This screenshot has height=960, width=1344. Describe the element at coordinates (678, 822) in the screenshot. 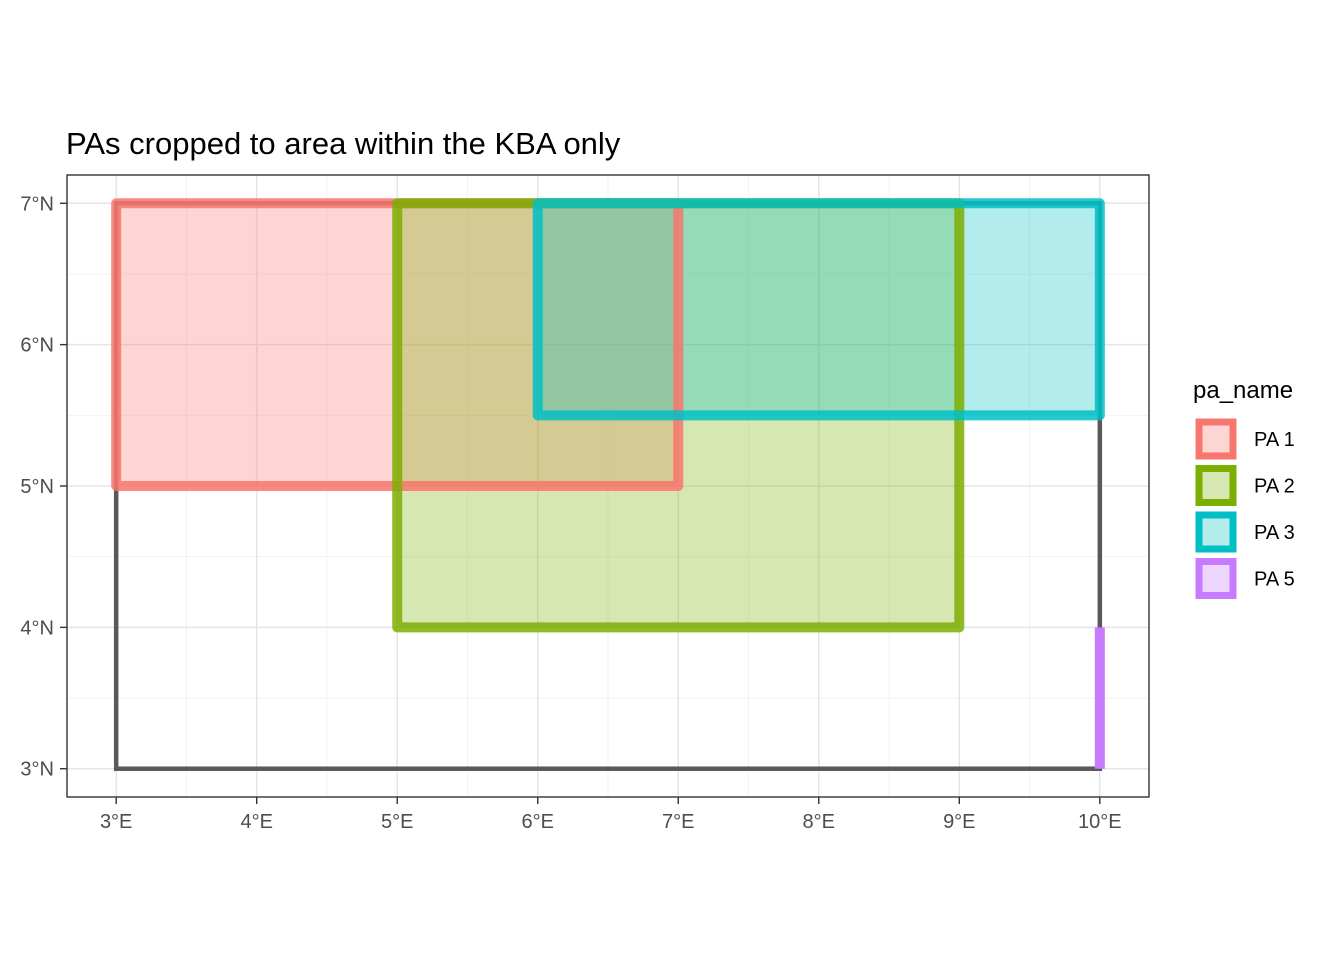

I see `x-tick-label: 7°E` at that location.